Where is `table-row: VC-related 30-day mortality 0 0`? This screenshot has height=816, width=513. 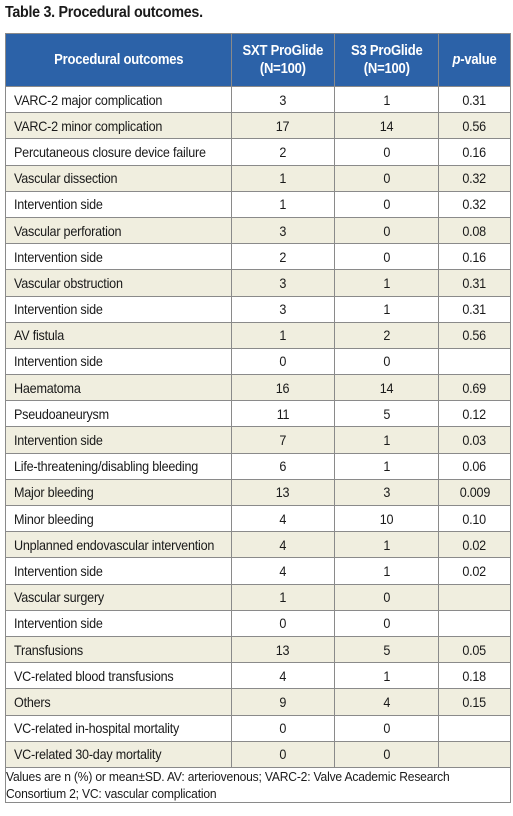 table-row: VC-related 30-day mortality 0 0 is located at coordinates (258, 754).